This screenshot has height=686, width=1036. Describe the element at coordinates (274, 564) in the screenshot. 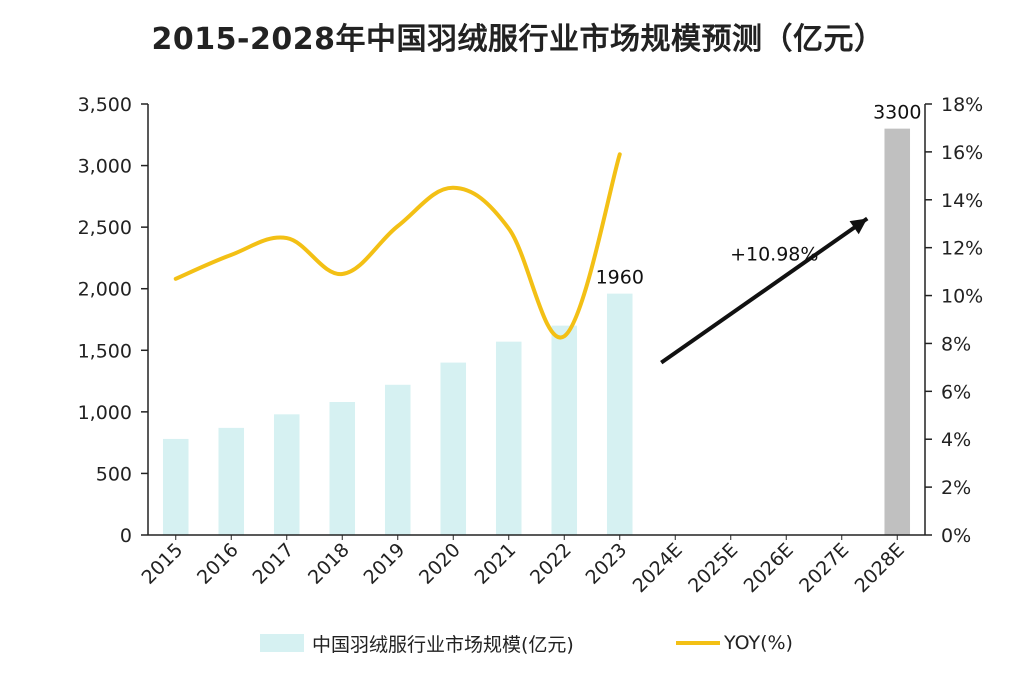

I see `x-axis-tick-label: 2017` at that location.